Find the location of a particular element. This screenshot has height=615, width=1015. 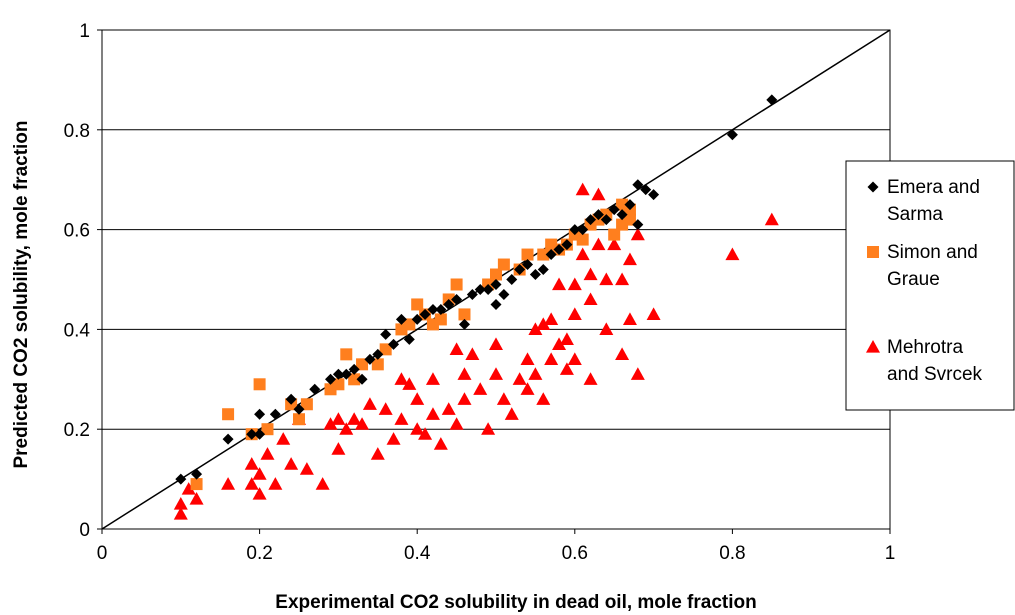

x-tick-label: 0.4 is located at coordinates (417, 553).